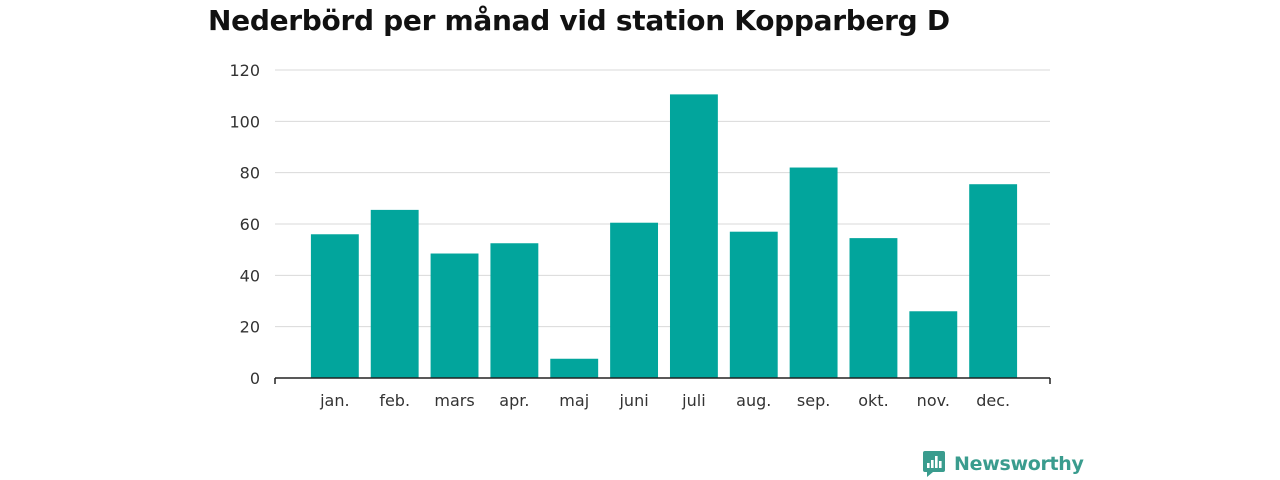  Describe the element at coordinates (753, 304) in the screenshot. I see `bar-aug` at that location.